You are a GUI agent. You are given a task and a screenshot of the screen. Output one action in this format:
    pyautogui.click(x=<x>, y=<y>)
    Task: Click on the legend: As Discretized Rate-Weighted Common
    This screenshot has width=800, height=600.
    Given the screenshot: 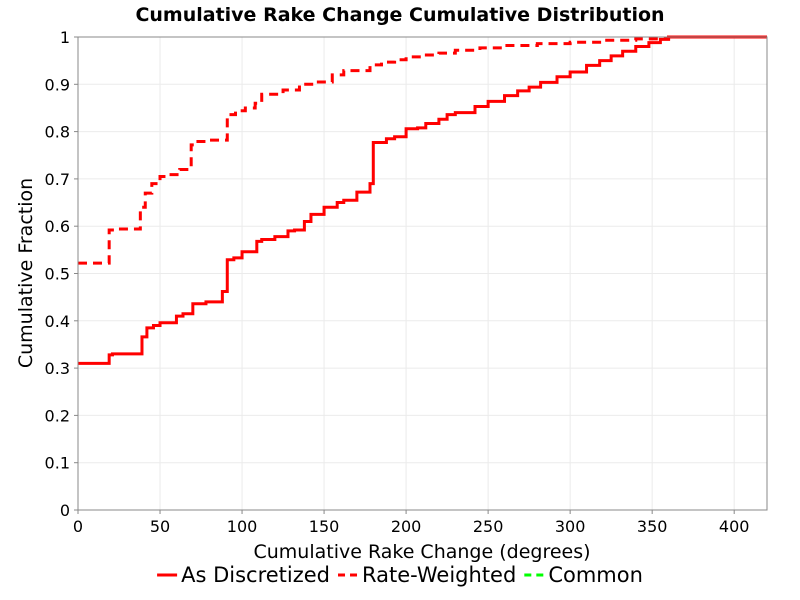 What is the action you would take?
    pyautogui.click(x=400, y=575)
    